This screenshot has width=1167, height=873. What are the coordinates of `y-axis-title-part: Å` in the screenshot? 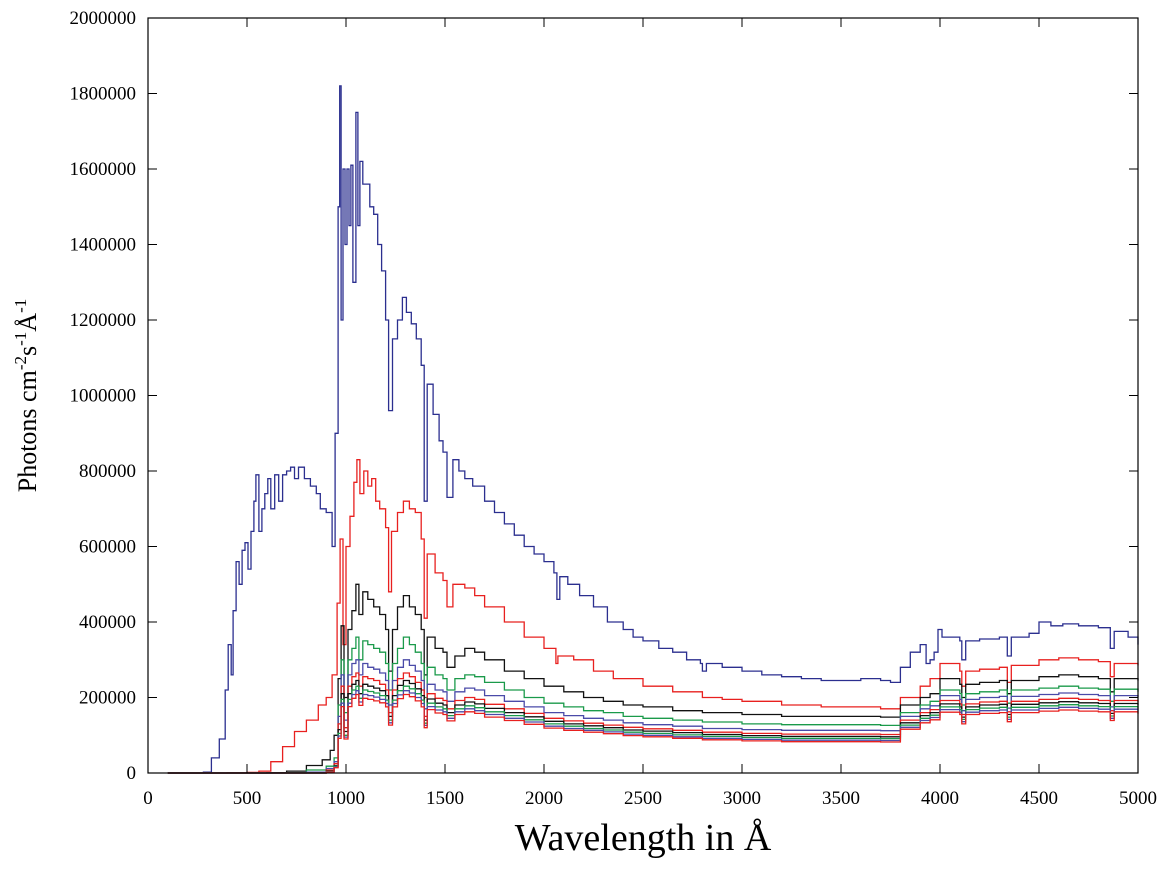 It's located at (27, 322).